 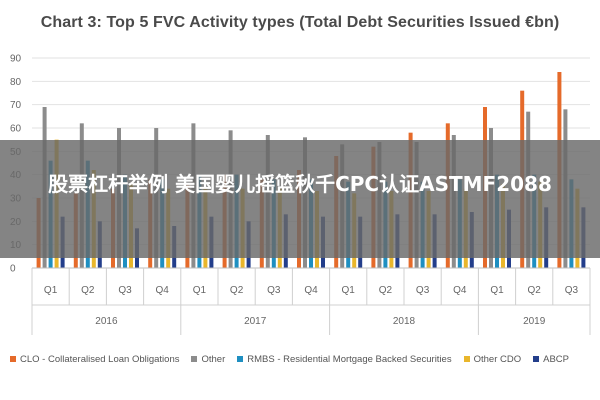 I want to click on legend-item: ABCP, so click(x=551, y=359).